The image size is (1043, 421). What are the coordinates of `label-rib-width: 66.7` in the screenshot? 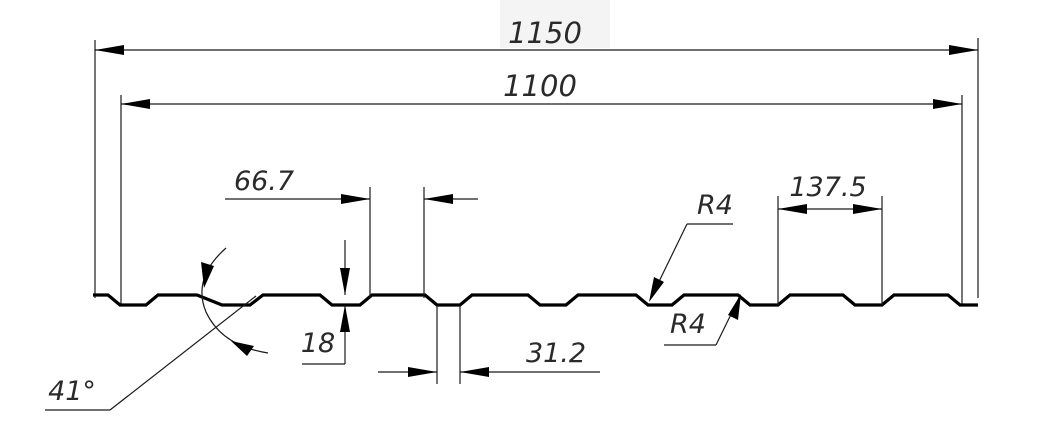 It's located at (264, 181).